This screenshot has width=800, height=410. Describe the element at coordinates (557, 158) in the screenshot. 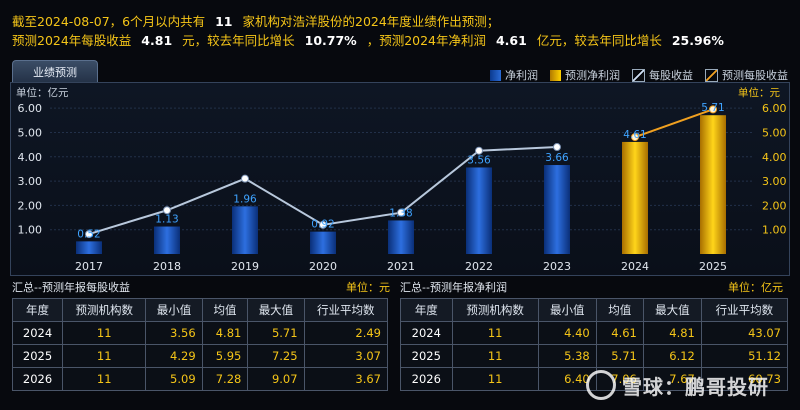

I see `bar-value-label: 3.66` at that location.